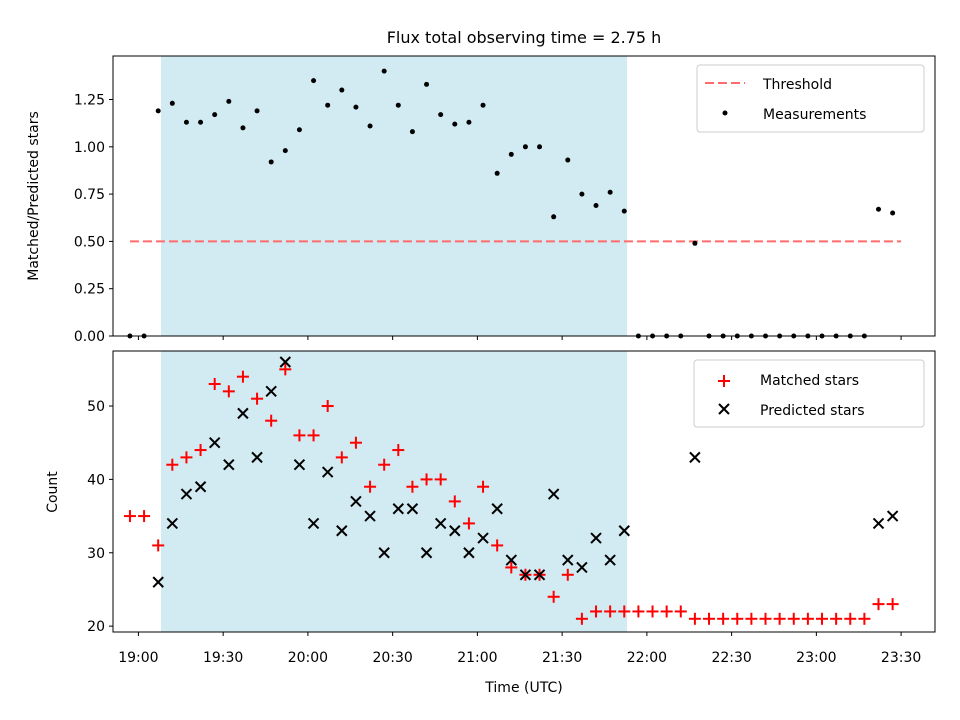 Image resolution: width=960 pixels, height=720 pixels. Describe the element at coordinates (100, 517) in the screenshot. I see `count-y-ticks: 20 30 40 50` at that location.